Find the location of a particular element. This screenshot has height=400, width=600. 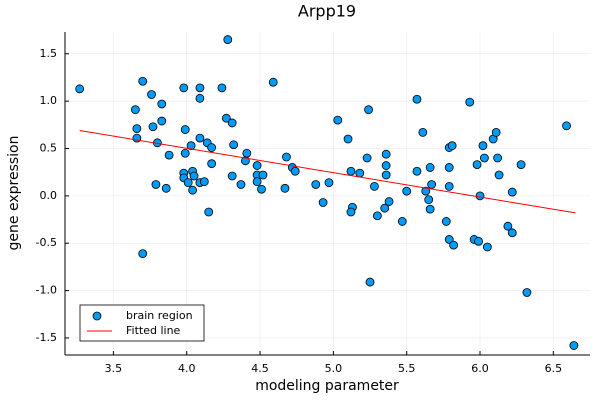

legend-marker is located at coordinates (97, 316).